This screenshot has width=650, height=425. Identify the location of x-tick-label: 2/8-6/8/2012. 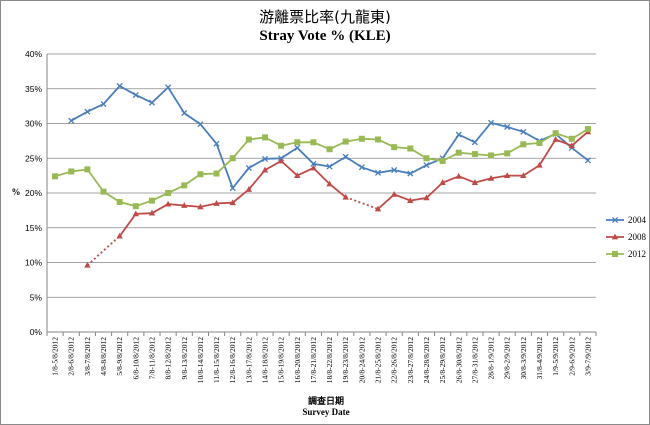
(71, 356).